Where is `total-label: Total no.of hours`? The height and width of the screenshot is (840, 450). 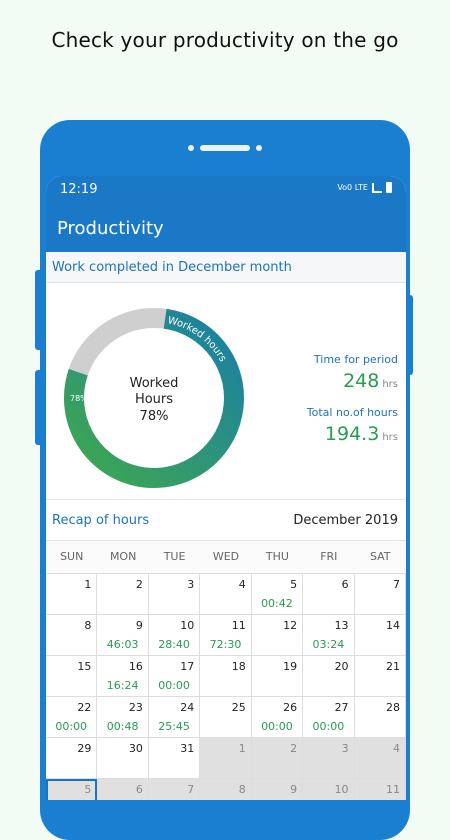
total-label: Total no.of hours is located at coordinates (352, 412).